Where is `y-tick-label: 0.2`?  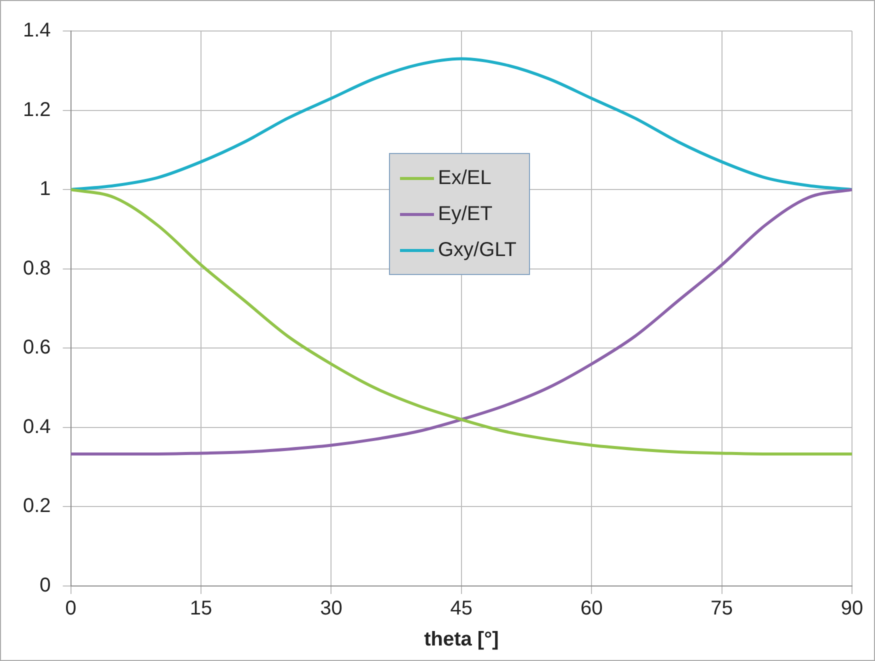
y-tick-label: 0.2 is located at coordinates (36, 506).